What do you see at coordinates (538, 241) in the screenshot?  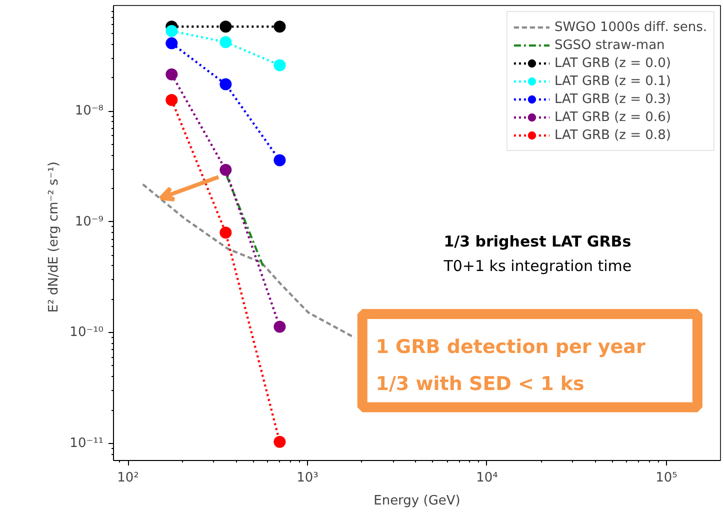 I see `annotation: 1/3 brighest LAT GRBs` at bounding box center [538, 241].